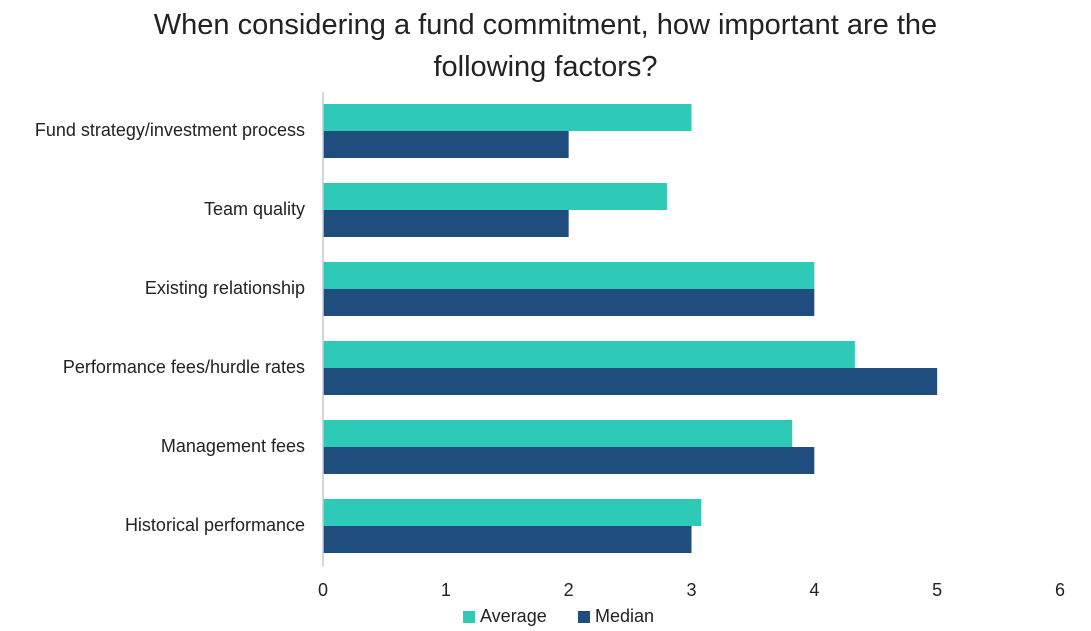 The height and width of the screenshot is (631, 1091). Describe the element at coordinates (545, 67) in the screenshot. I see `chart-title-line-2: following factors?` at that location.